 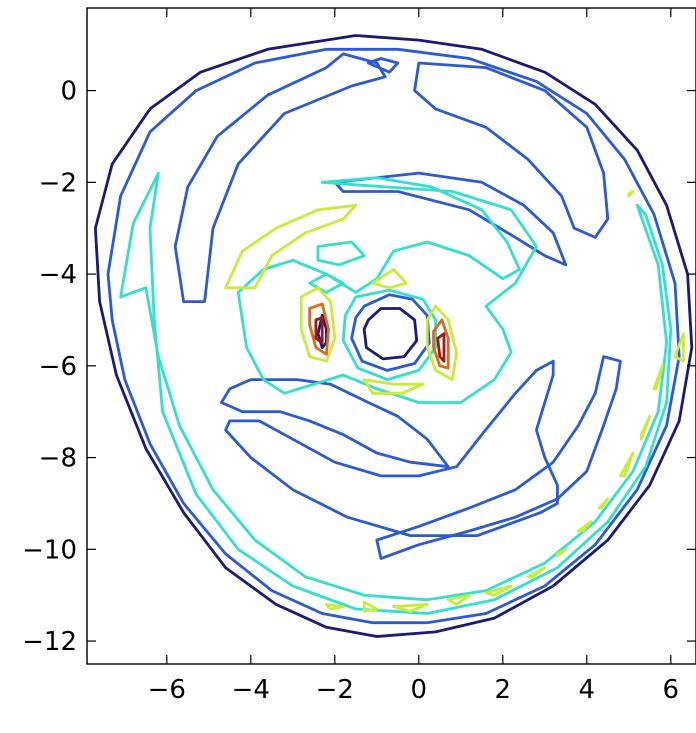 What do you see at coordinates (671, 690) in the screenshot?
I see `x-tick-label: 6` at bounding box center [671, 690].